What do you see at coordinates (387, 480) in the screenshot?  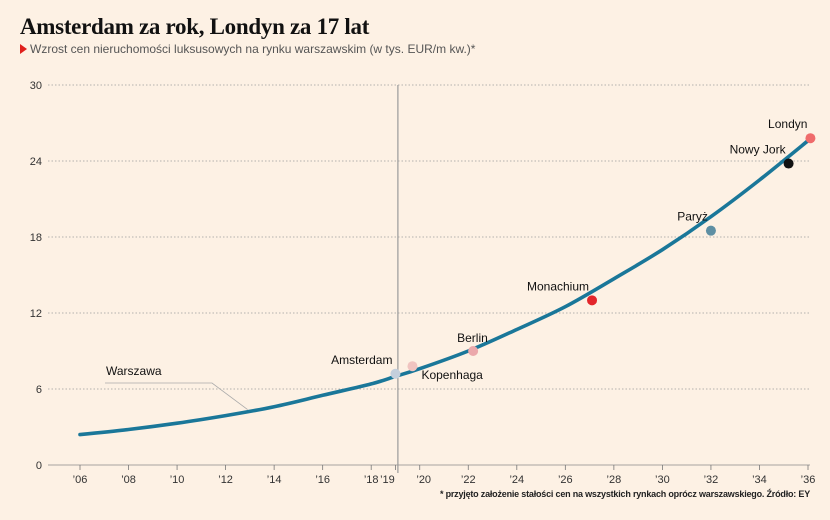 I see `x-tick-label: ’19` at bounding box center [387, 480].